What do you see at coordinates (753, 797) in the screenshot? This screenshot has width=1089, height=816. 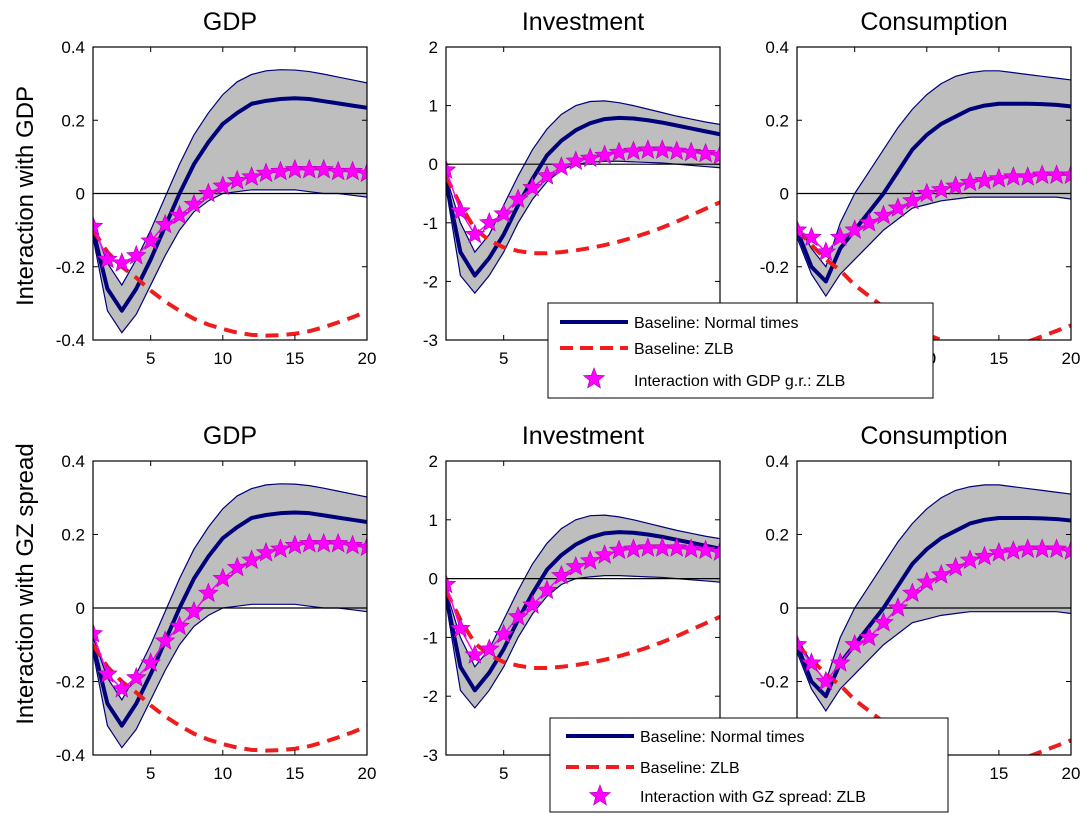 I see `legend-bottom-entry-interaction: Interaction with GZ spread: ZLB` at bounding box center [753, 797].